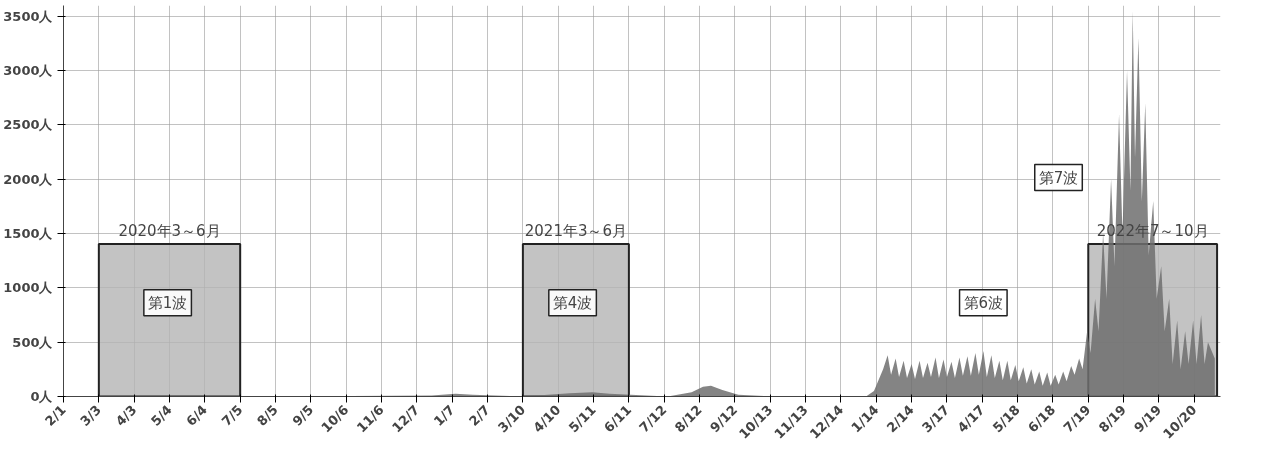  Describe the element at coordinates (479, 415) in the screenshot. I see `x-tick-label: 2/7` at that location.